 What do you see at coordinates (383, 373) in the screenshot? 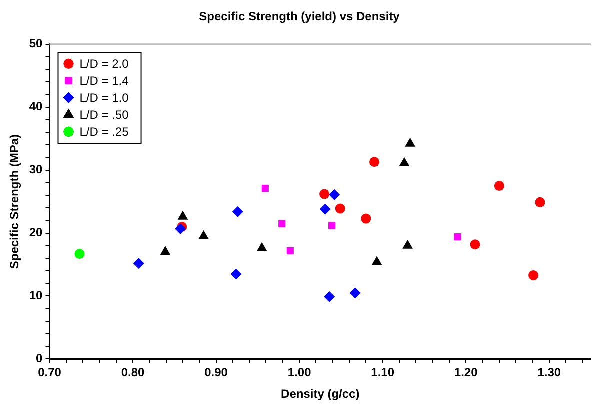
I see `x-tick-label: 1.10` at bounding box center [383, 373].